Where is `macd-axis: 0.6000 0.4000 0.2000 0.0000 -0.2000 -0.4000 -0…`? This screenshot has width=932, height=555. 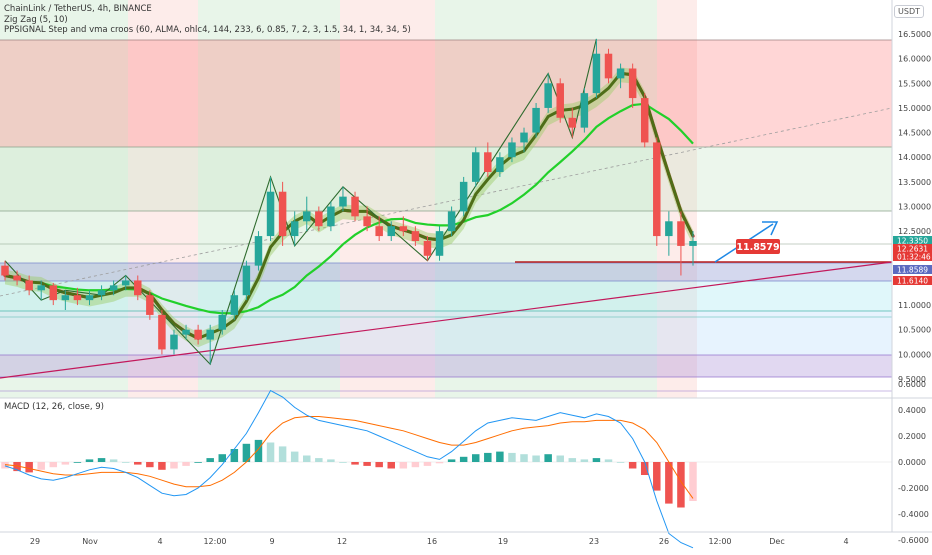
macd-axis: 0.6000 0.4000 0.2000 0.0000 -0.2000 -0.4000 -0… is located at coordinates (913, 462).